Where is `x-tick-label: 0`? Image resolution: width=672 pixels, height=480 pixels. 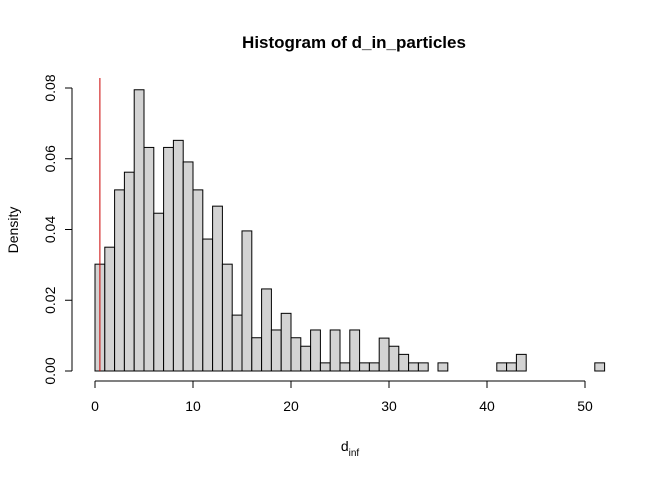
x-tick-label: 0 is located at coordinates (95, 406).